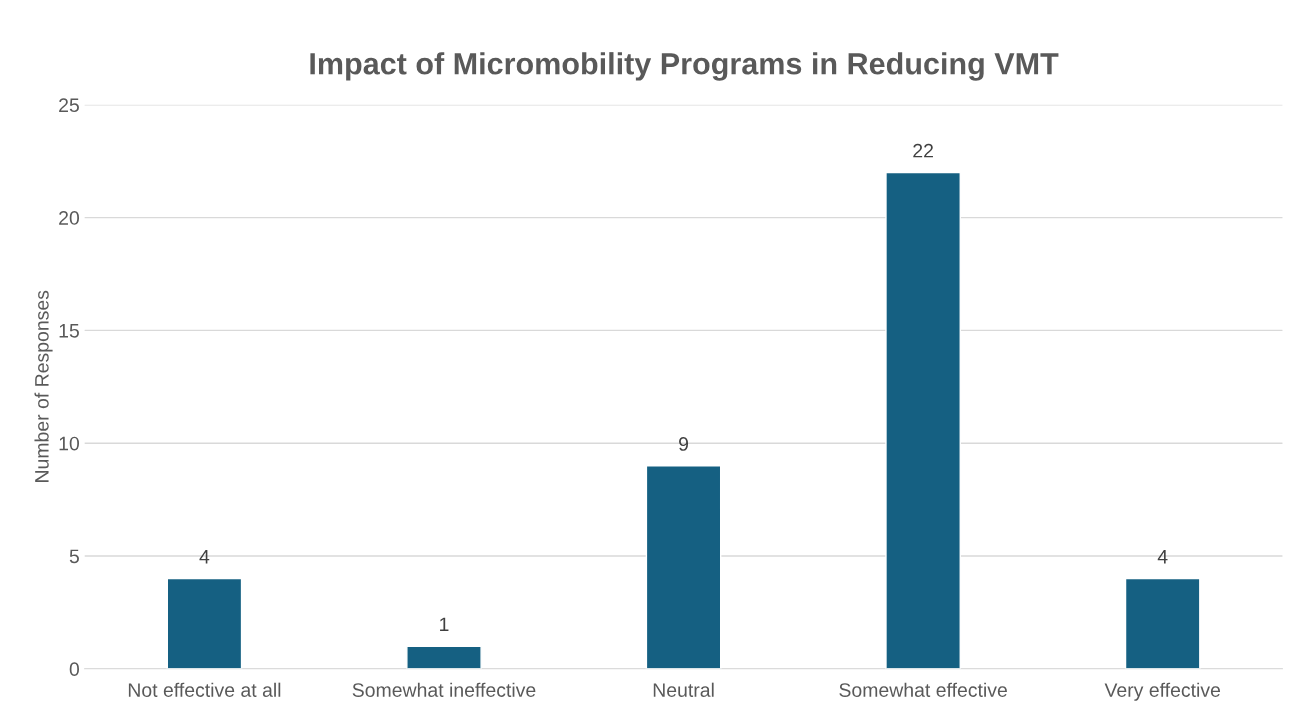 The image size is (1302, 723). Describe the element at coordinates (684, 444) in the screenshot. I see `data-label: 9` at that location.